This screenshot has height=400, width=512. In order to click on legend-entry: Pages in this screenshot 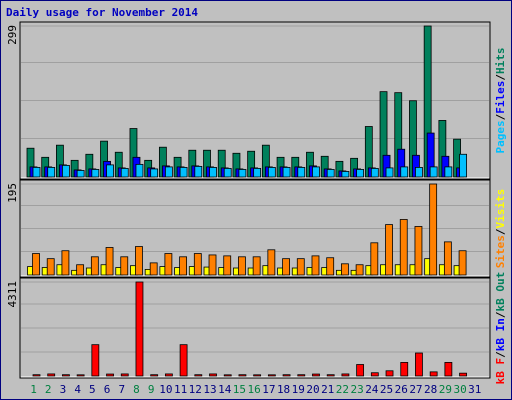, I will do `click(500, 136)`.